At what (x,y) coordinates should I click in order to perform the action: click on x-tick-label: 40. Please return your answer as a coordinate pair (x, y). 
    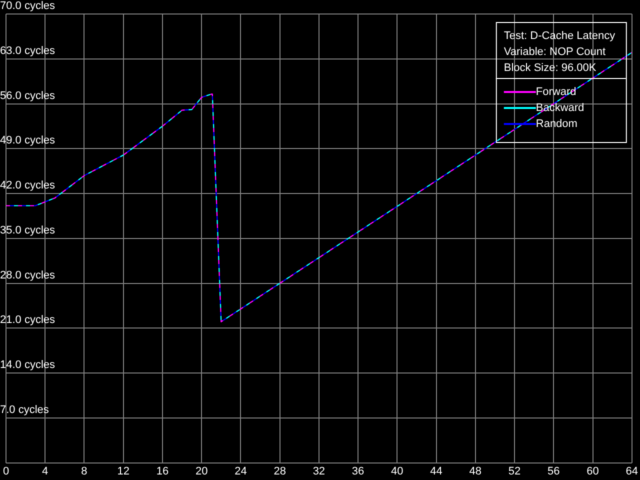
    Looking at the image, I should click on (397, 471).